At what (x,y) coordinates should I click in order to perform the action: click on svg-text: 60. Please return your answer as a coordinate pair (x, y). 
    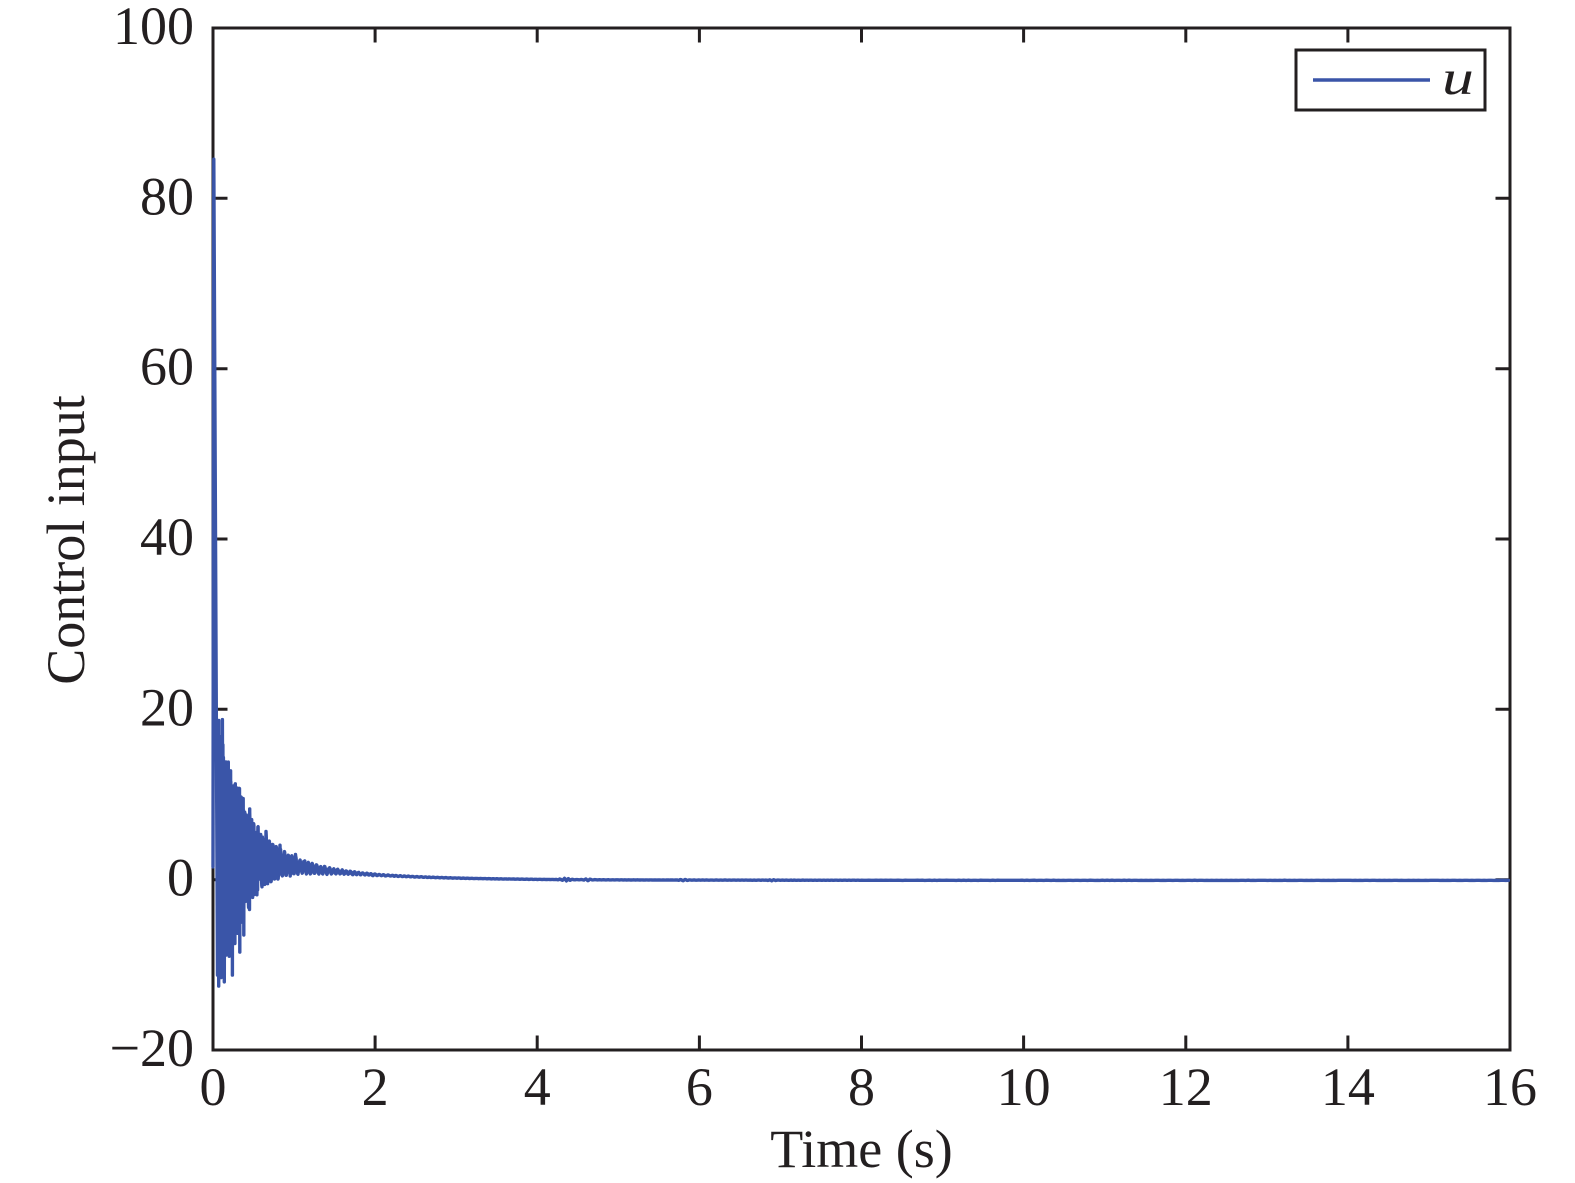
    Looking at the image, I should click on (167, 367).